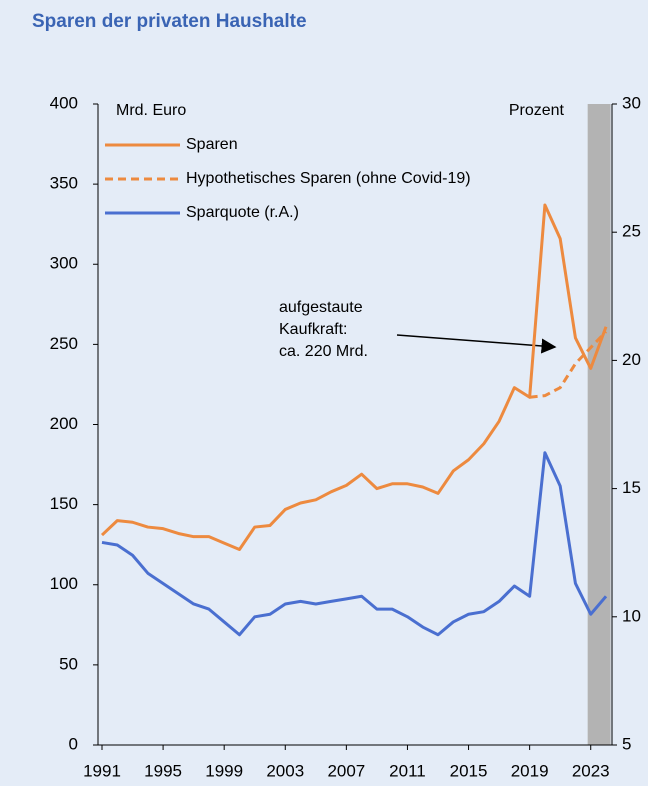  Describe the element at coordinates (64, 183) in the screenshot. I see `y-tick-label: 350` at that location.